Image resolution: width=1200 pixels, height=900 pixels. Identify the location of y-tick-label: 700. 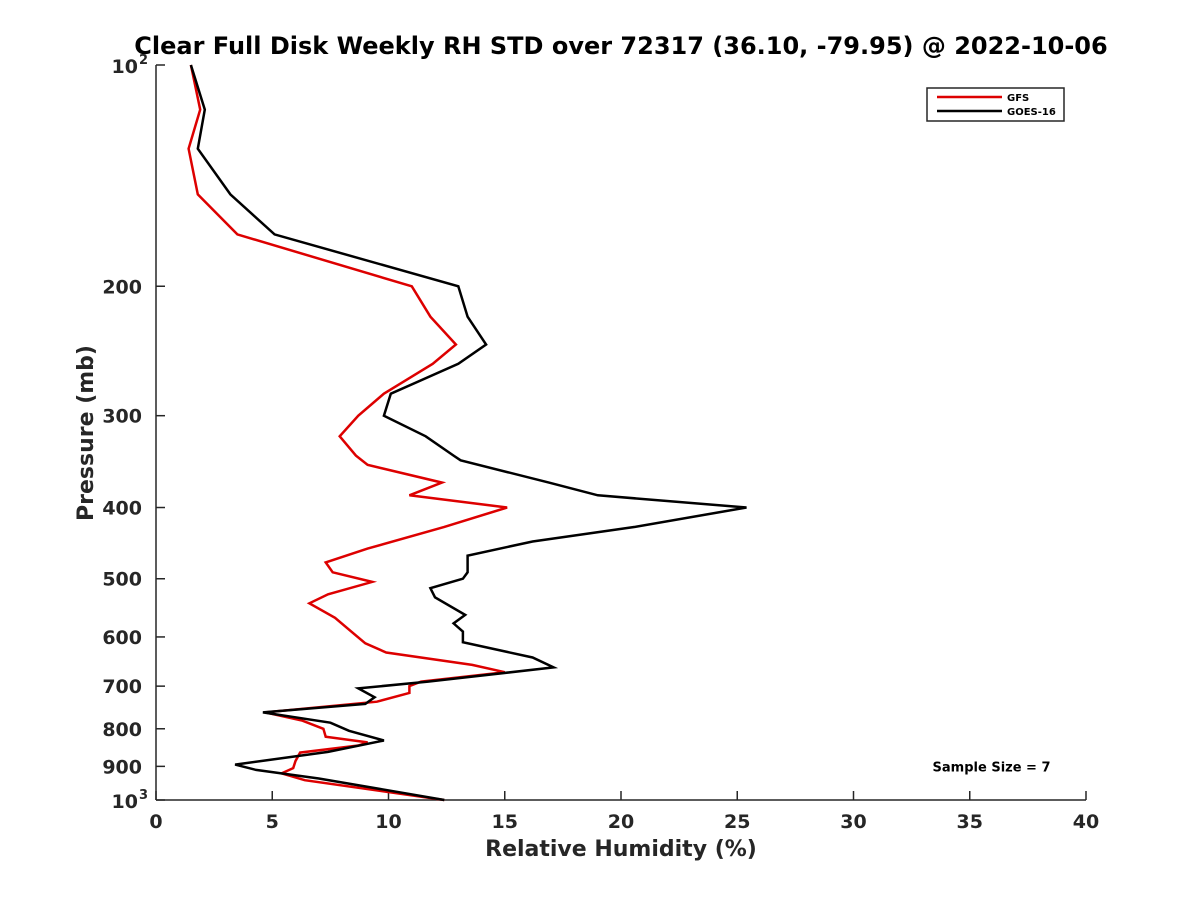
(122, 687).